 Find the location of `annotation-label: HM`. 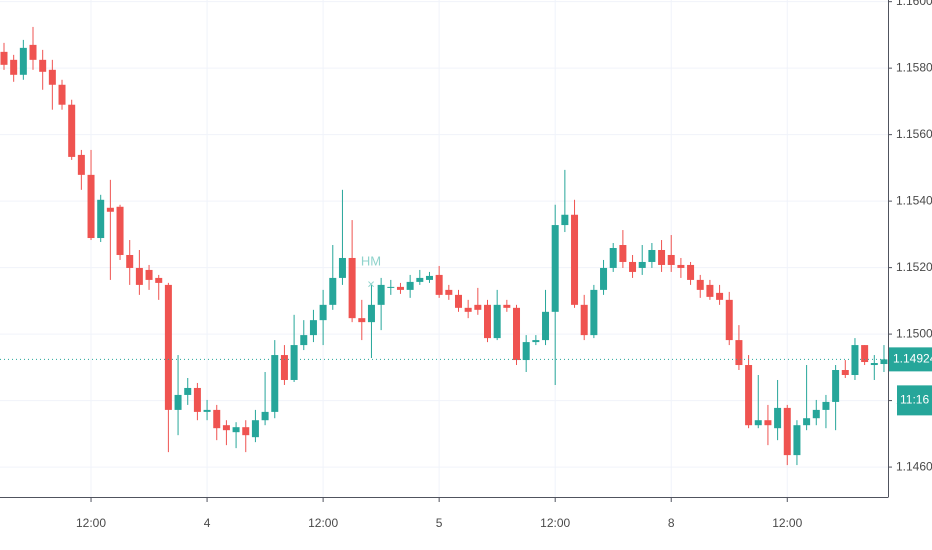

annotation-label: HM is located at coordinates (371, 260).